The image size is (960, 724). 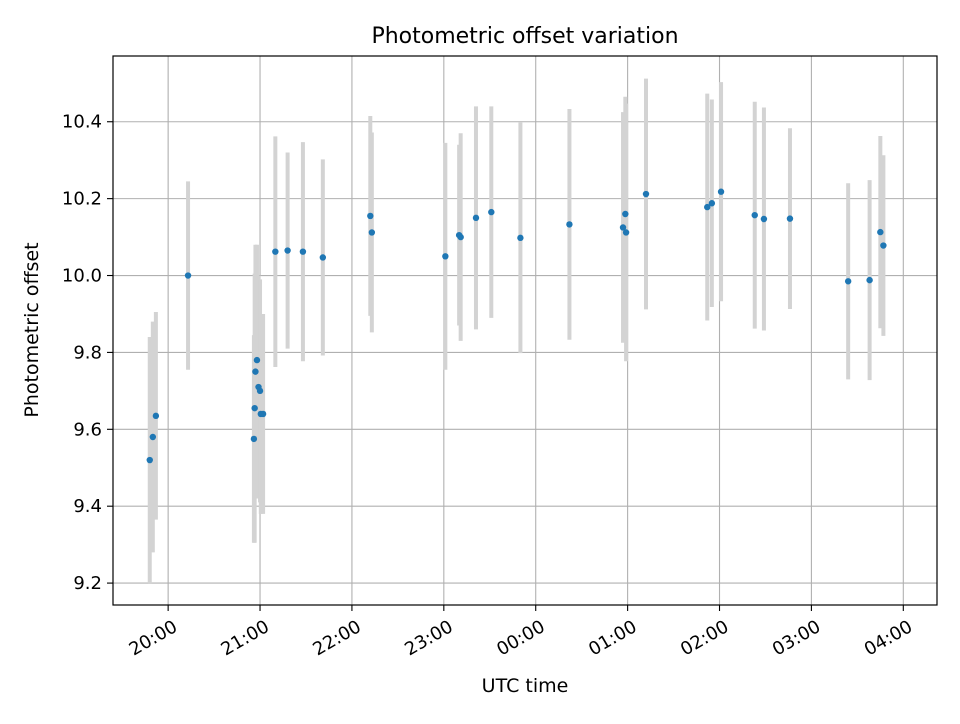 What do you see at coordinates (525, 686) in the screenshot?
I see `x-axis-label: UTC time` at bounding box center [525, 686].